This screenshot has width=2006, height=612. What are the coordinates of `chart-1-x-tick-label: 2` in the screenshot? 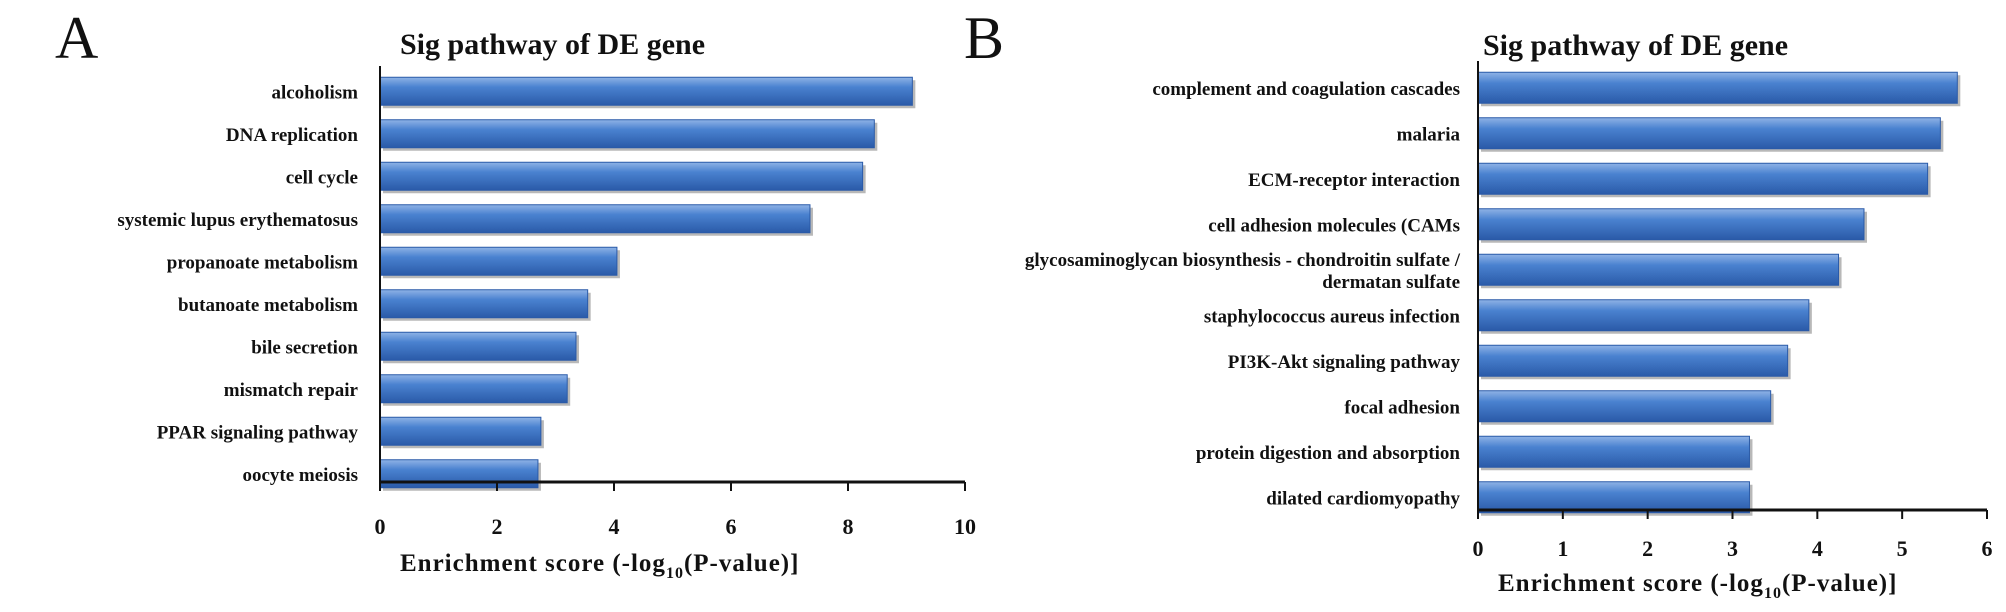 It's located at (1647, 548).